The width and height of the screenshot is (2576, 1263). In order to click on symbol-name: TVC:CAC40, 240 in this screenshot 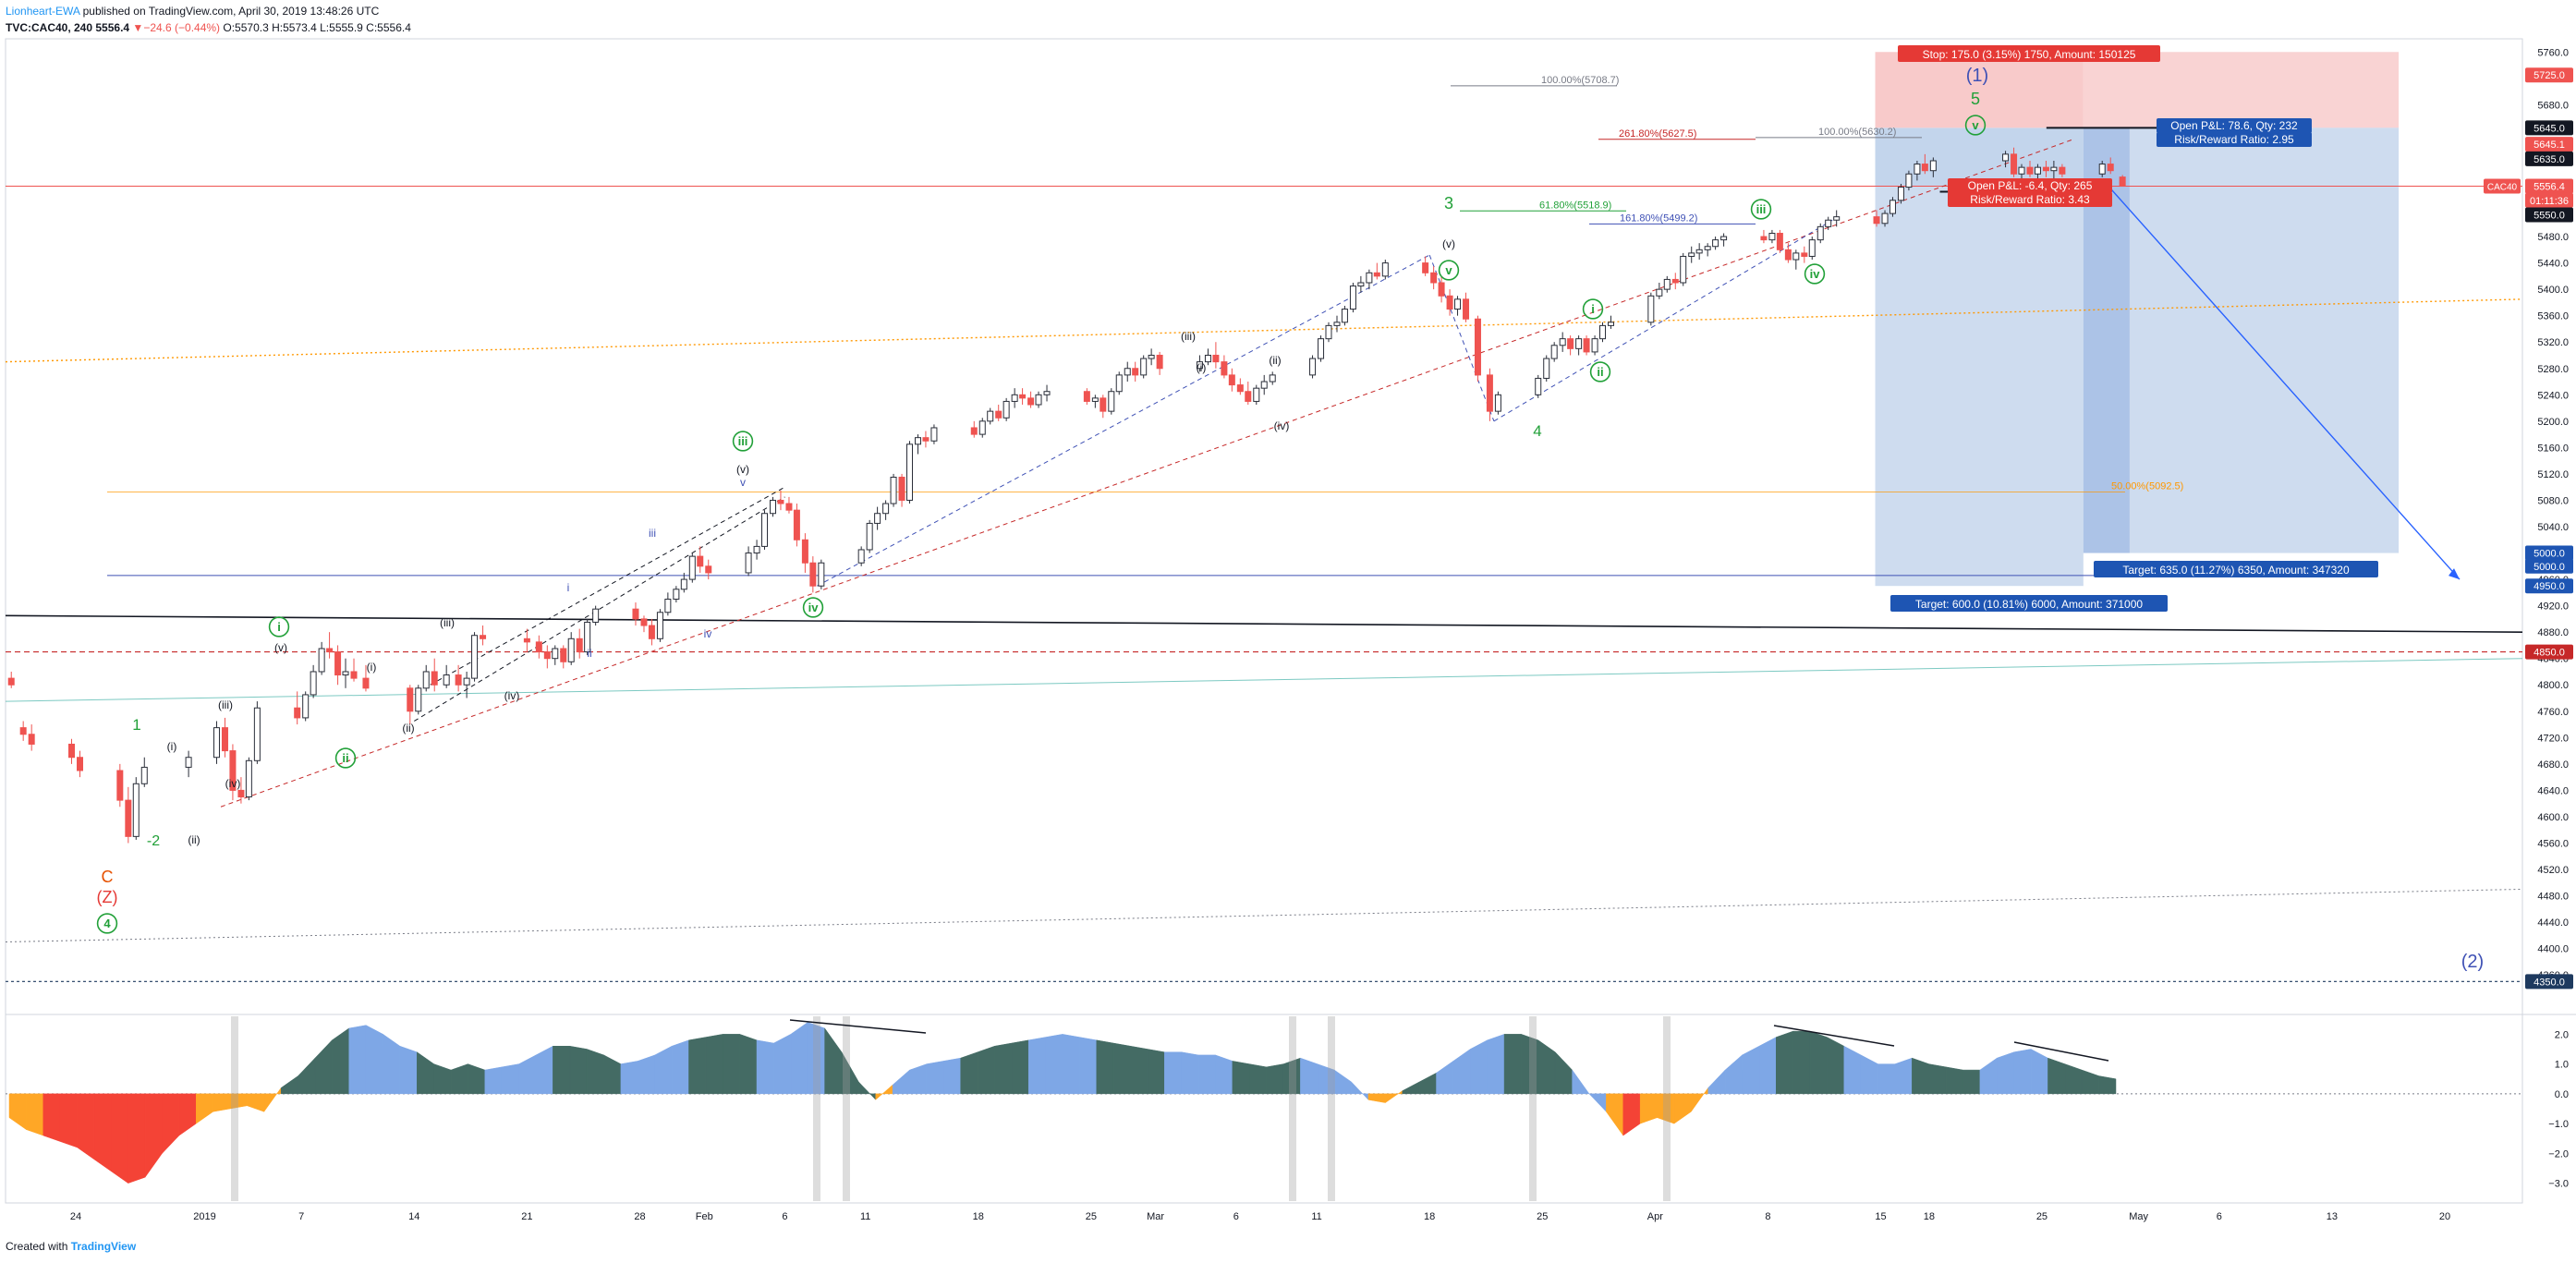, I will do `click(49, 27)`.